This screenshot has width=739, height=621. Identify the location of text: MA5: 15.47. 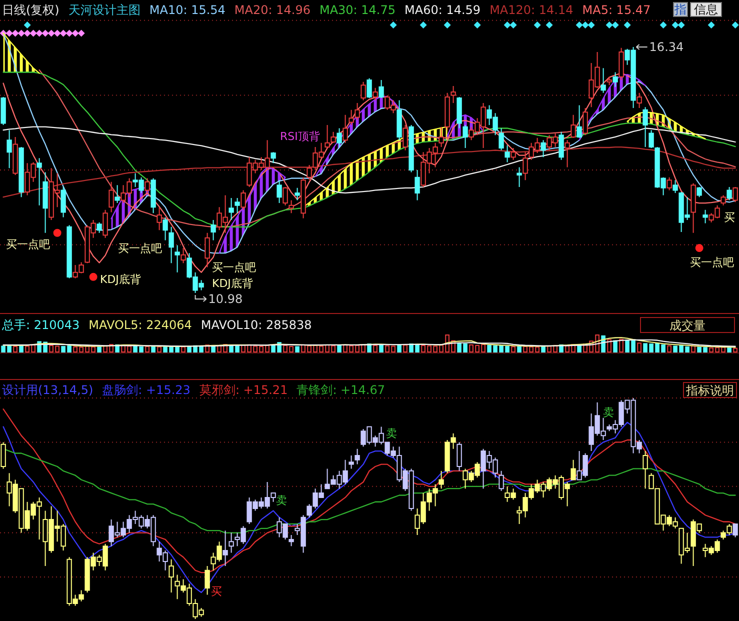
(616, 10).